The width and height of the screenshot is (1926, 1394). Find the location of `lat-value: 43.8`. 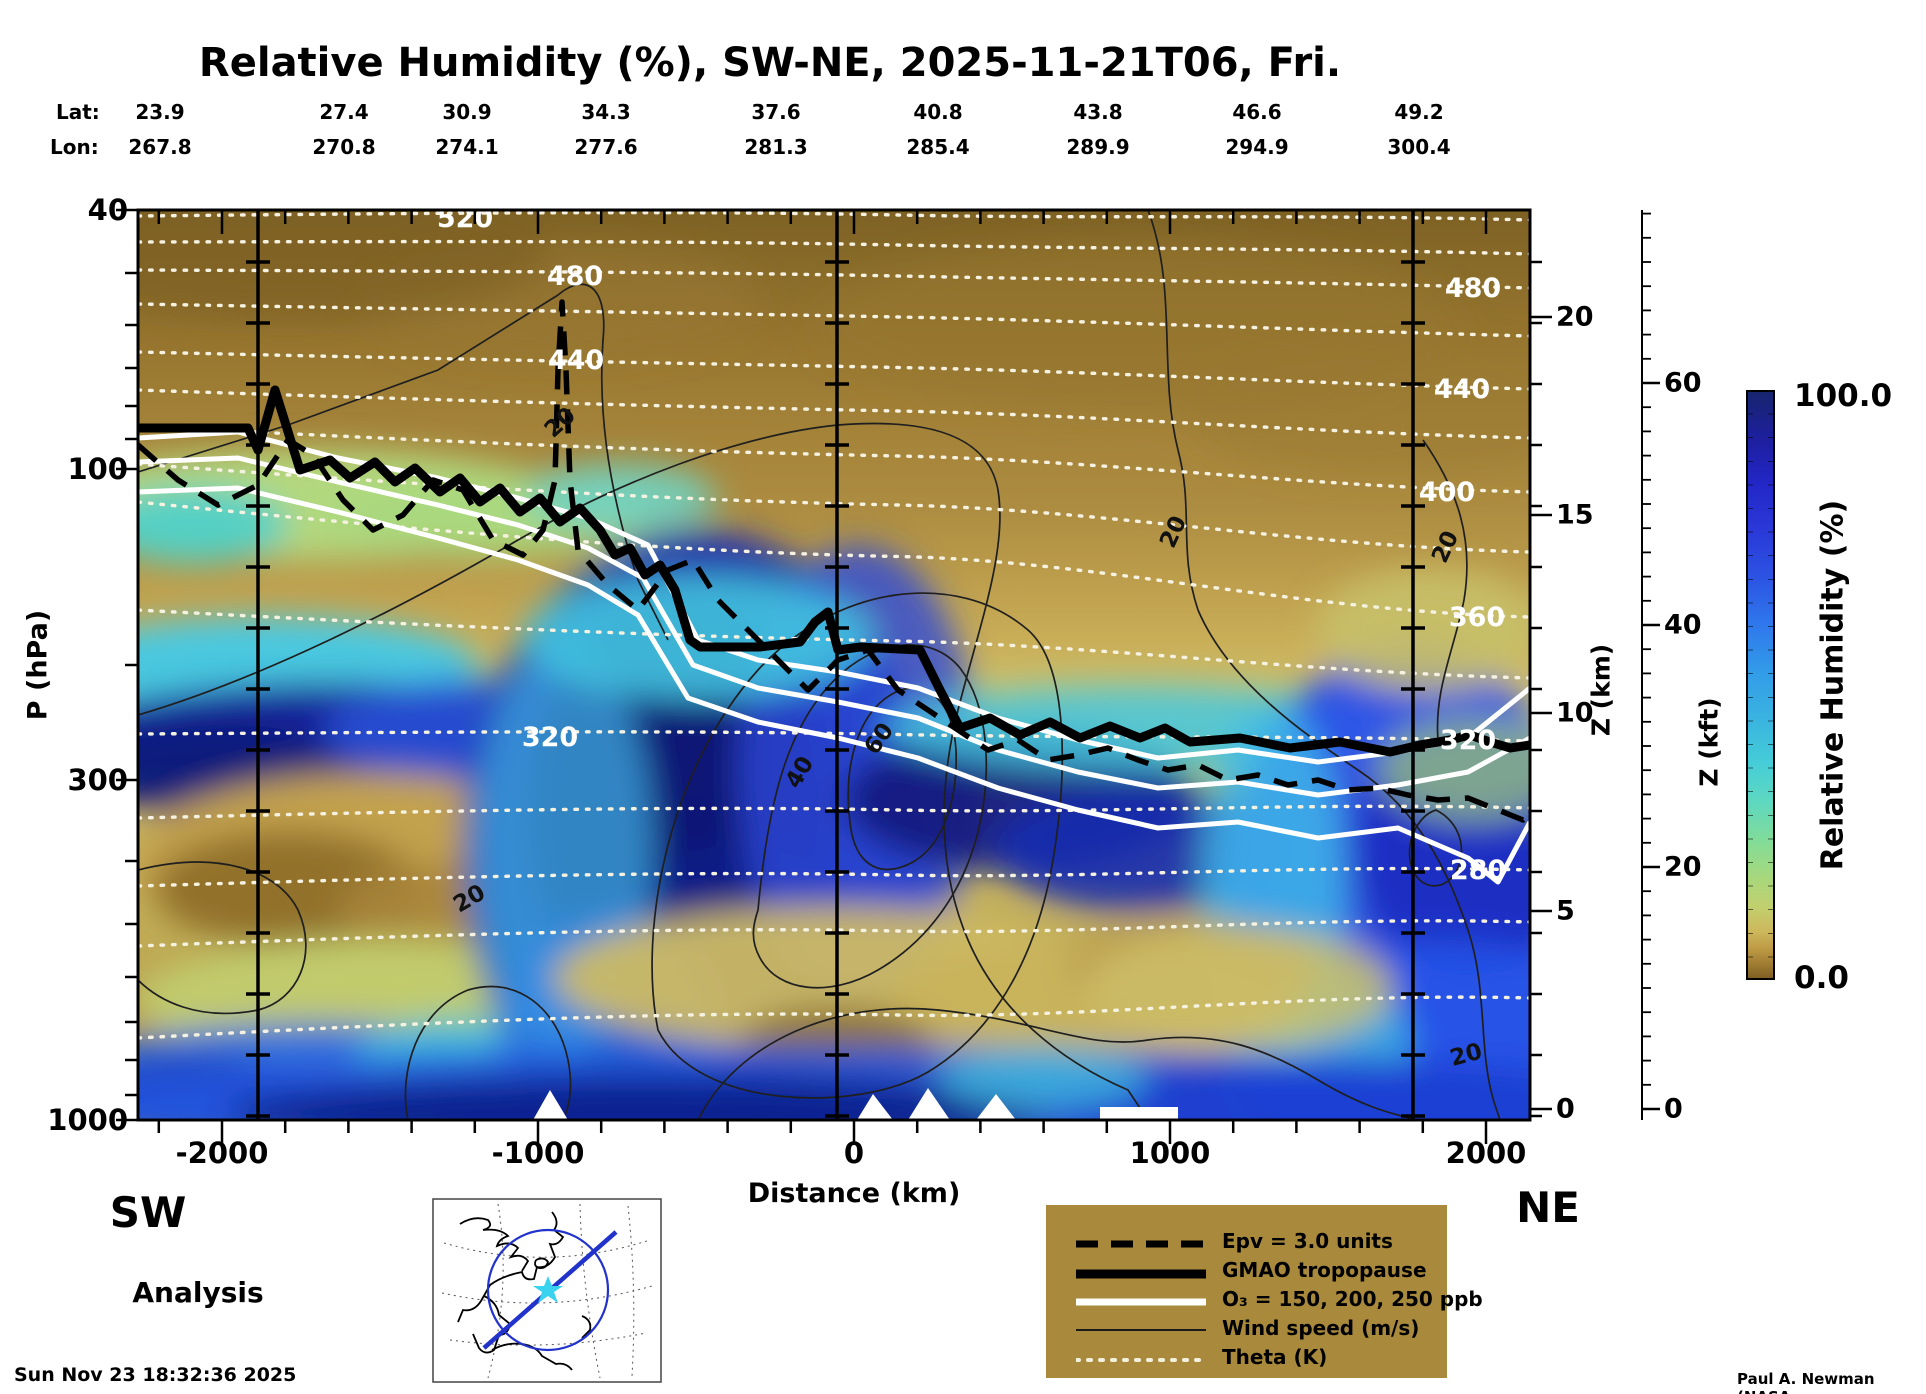

lat-value: 43.8 is located at coordinates (1098, 112).